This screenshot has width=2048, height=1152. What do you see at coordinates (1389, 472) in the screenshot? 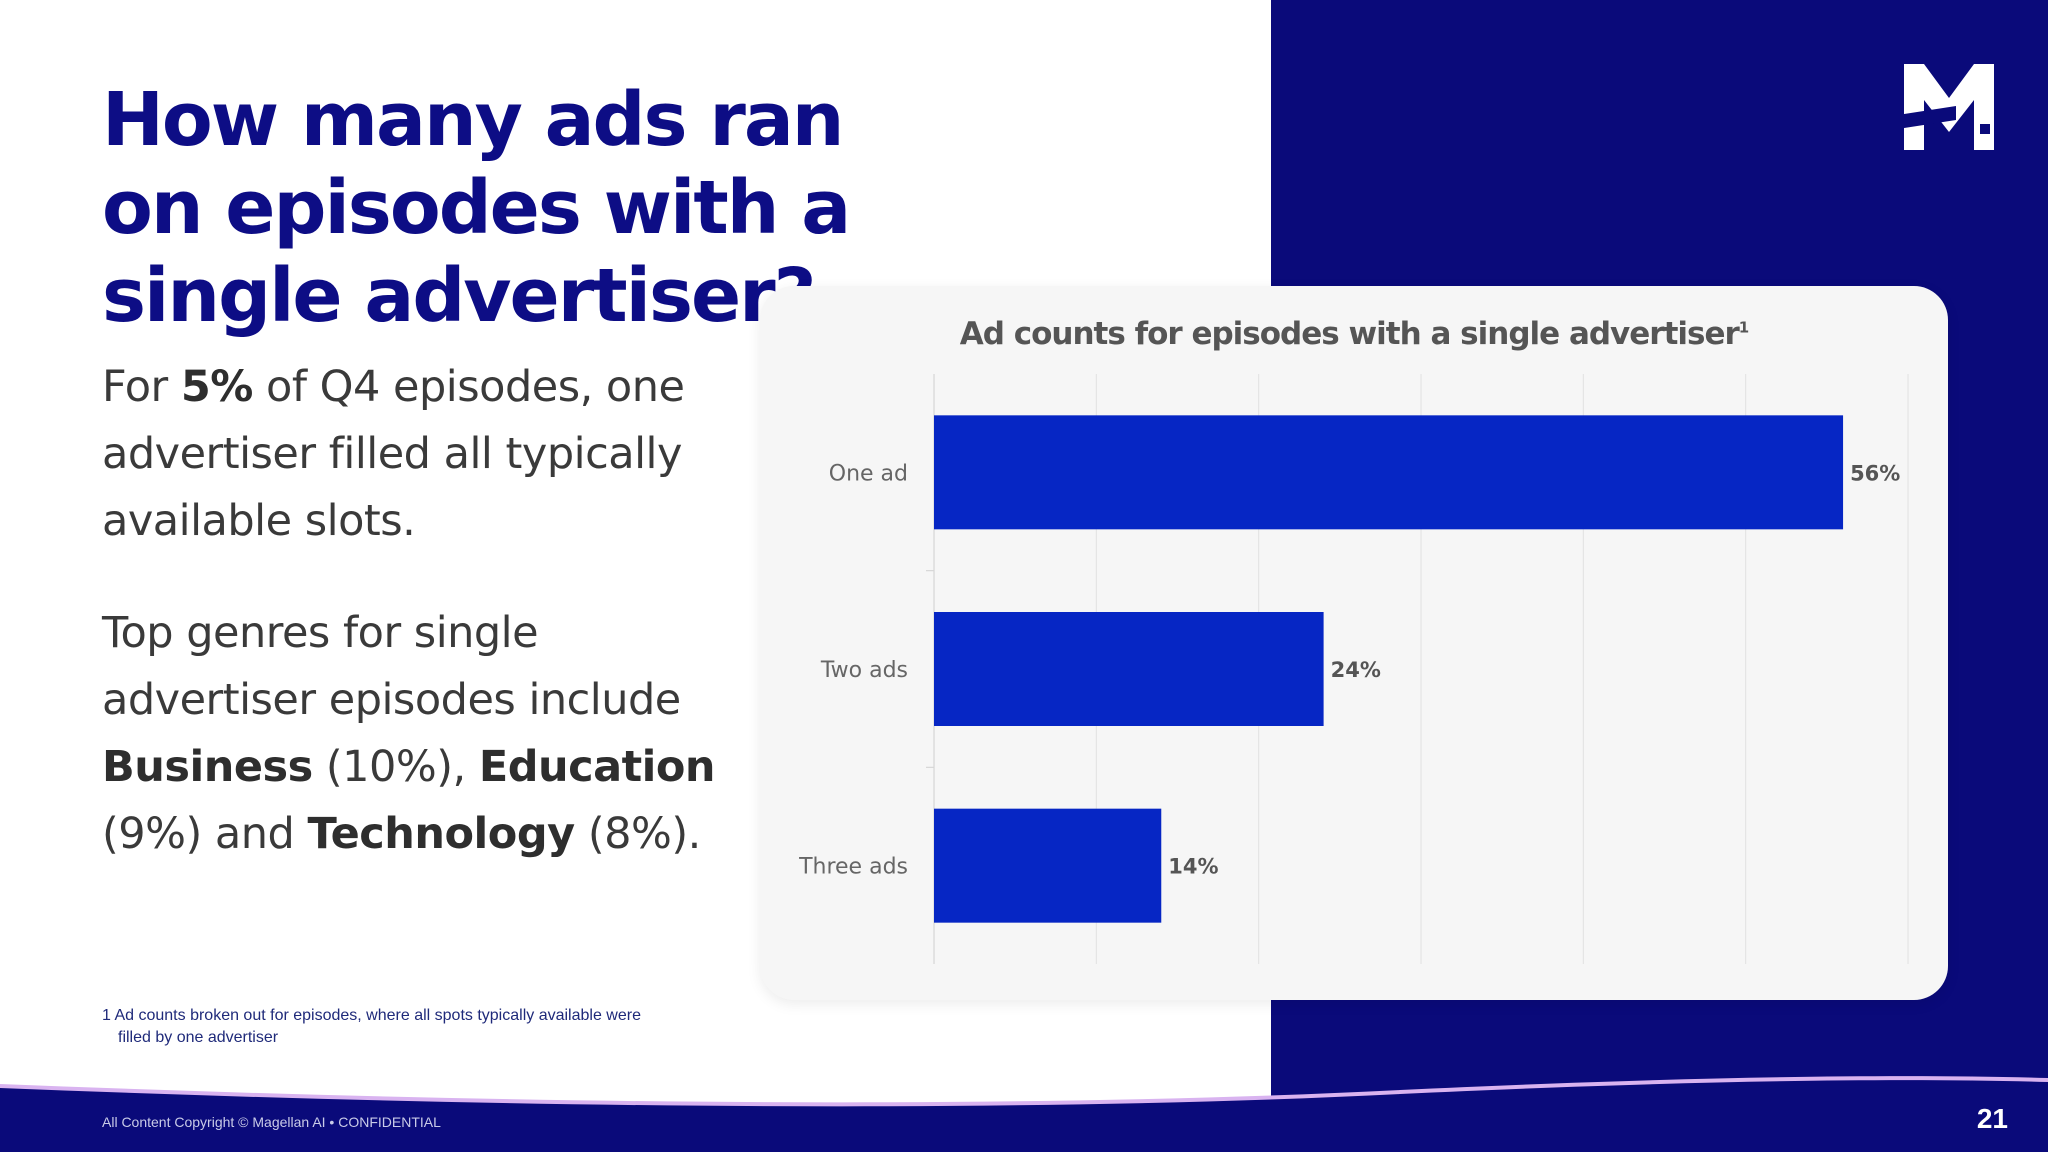
I see `bar-one-ad` at bounding box center [1389, 472].